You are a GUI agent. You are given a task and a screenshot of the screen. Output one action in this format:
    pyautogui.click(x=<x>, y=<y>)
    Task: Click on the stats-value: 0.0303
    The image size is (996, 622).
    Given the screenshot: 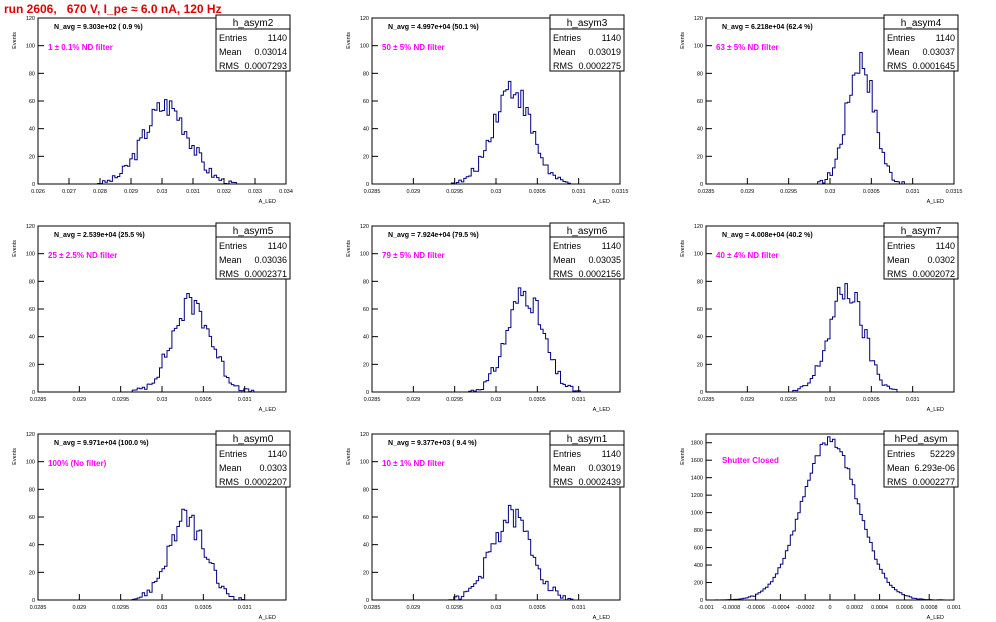 What is the action you would take?
    pyautogui.click(x=273, y=468)
    